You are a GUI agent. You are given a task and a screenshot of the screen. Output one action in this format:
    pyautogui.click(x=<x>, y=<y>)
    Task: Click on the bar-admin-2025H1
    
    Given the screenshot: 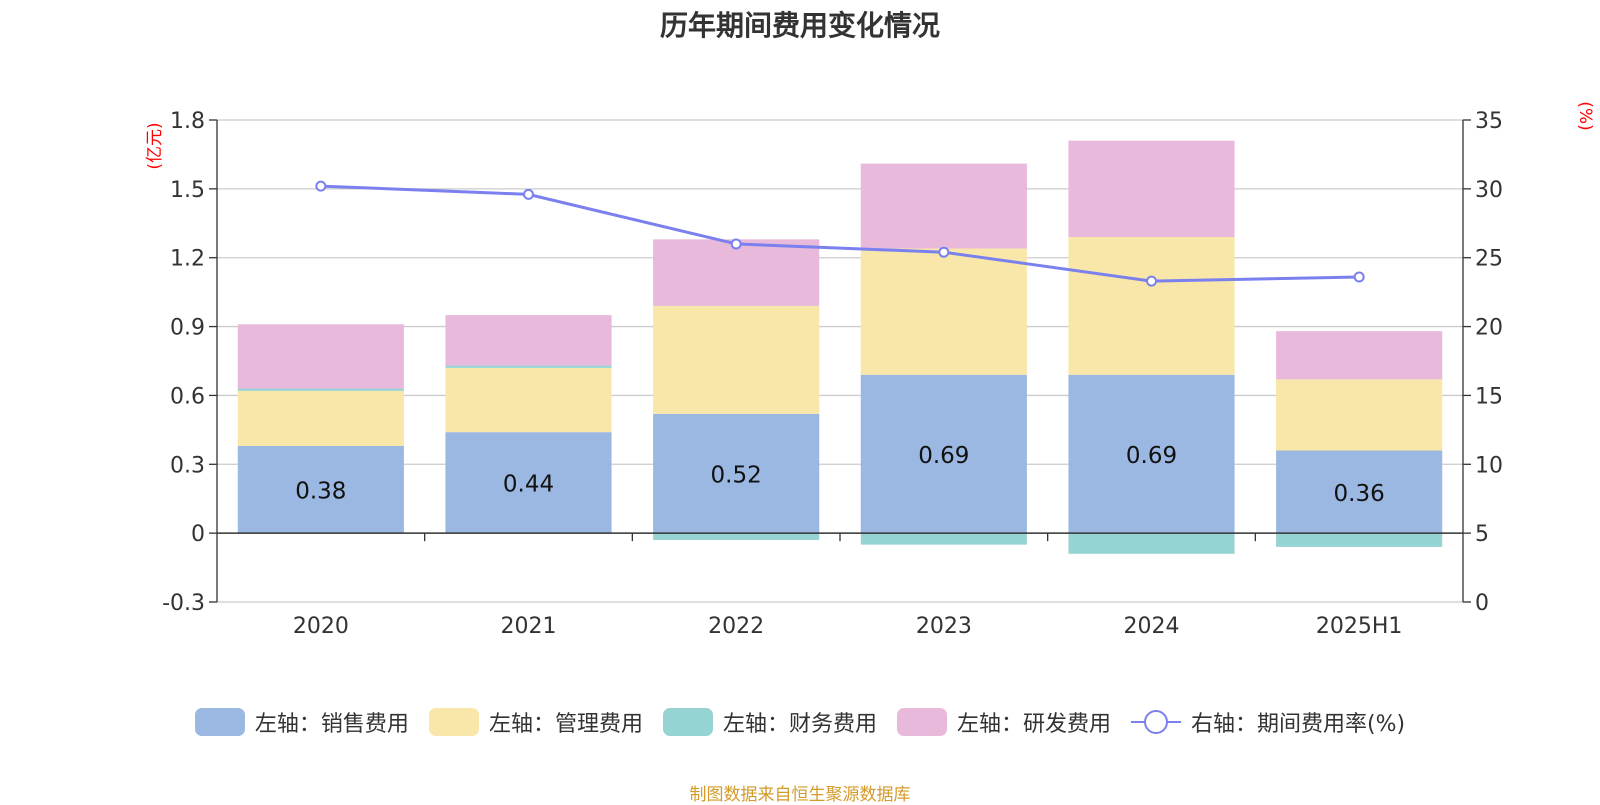 What is the action you would take?
    pyautogui.click(x=1359, y=415)
    